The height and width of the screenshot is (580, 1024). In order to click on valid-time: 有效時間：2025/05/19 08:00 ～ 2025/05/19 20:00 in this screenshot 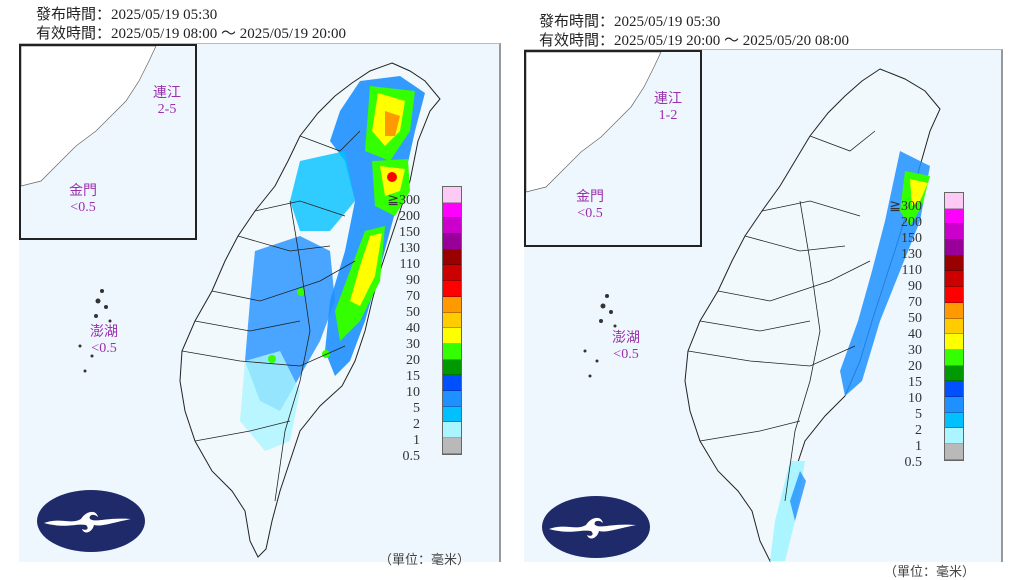, I will do `click(191, 34)`.